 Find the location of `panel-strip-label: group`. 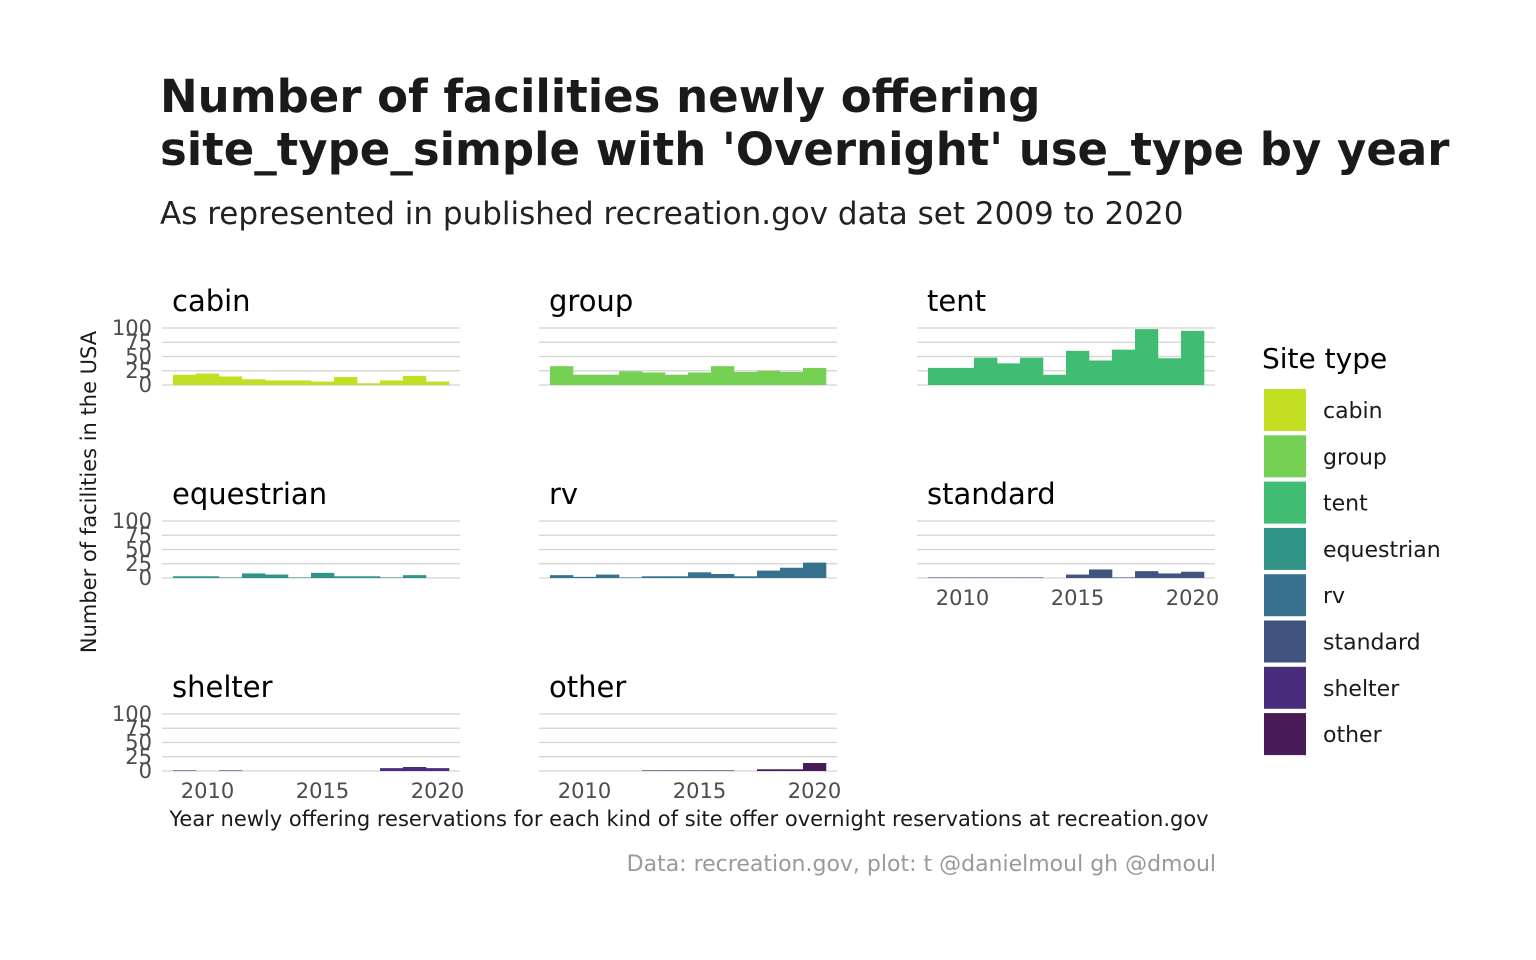

panel-strip-label: group is located at coordinates (591, 301).